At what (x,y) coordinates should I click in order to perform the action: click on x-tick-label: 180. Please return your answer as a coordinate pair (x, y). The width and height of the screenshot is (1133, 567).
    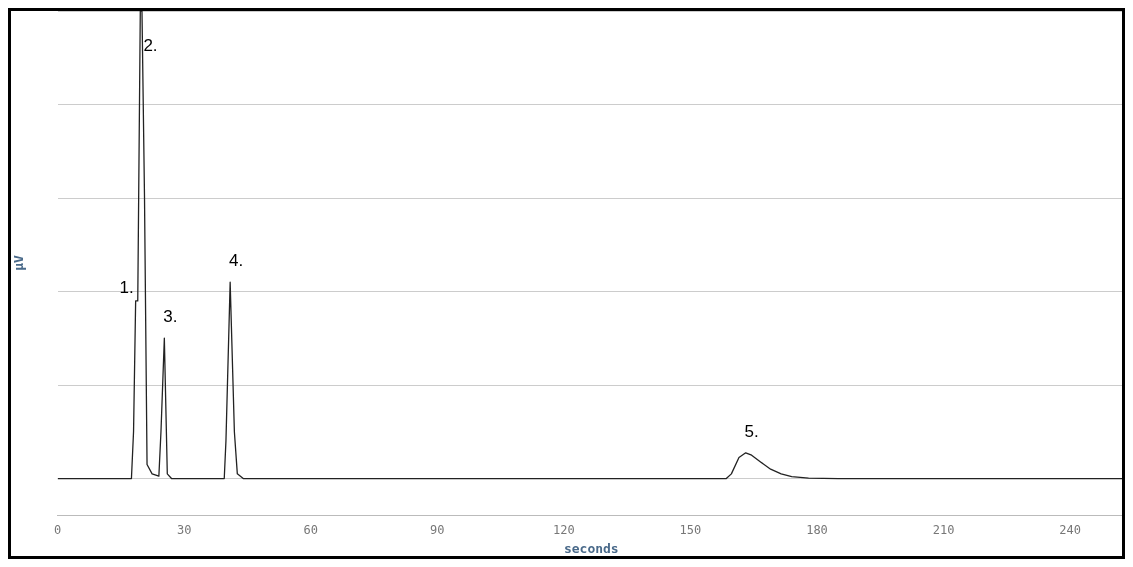
    Looking at the image, I should click on (817, 530).